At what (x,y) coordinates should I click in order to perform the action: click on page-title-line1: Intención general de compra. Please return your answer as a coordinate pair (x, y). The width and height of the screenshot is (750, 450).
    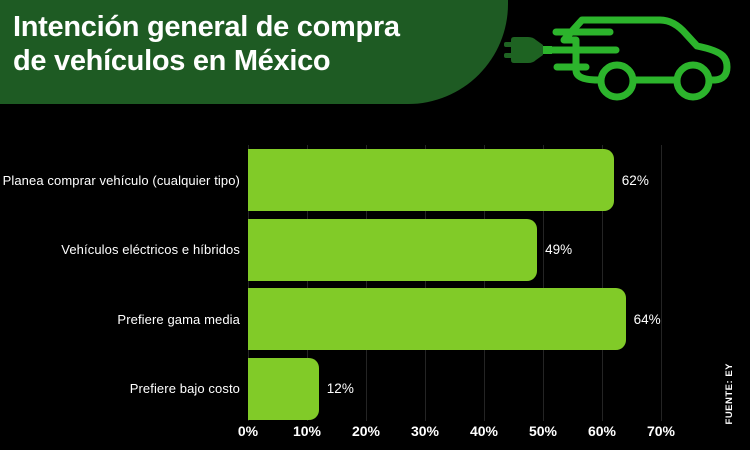
    Looking at the image, I should click on (206, 27).